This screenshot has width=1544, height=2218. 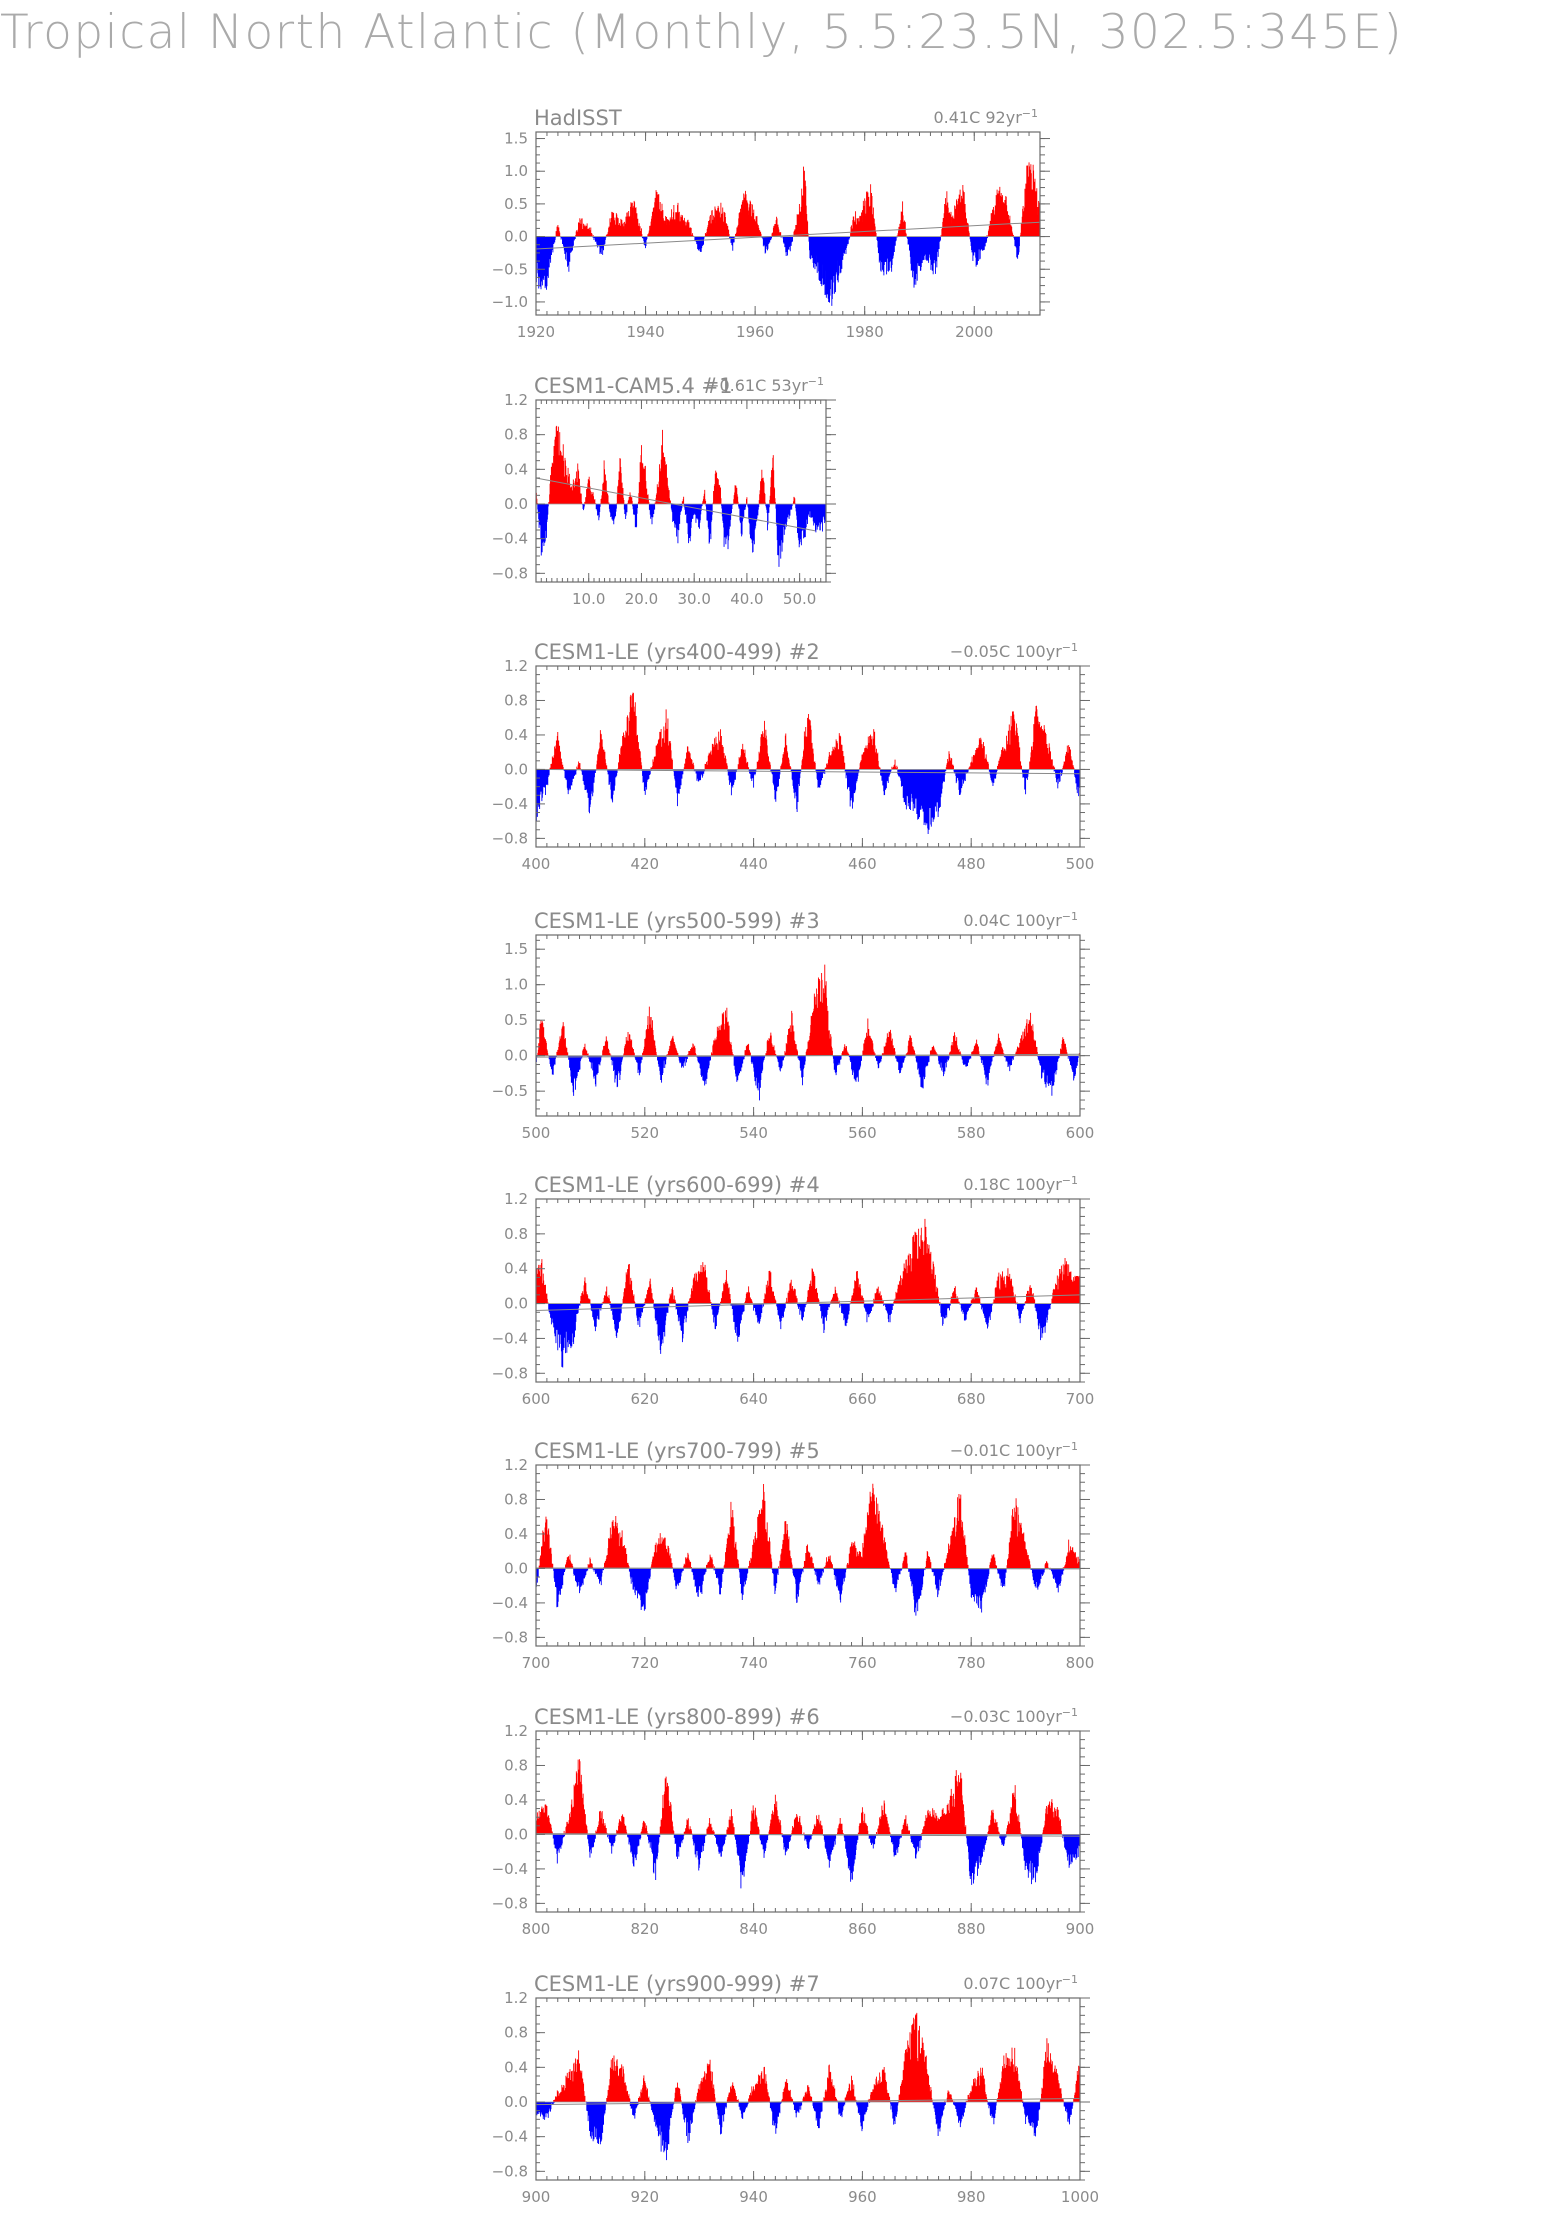 I want to click on x-tick-label: 30.0, so click(x=693, y=599).